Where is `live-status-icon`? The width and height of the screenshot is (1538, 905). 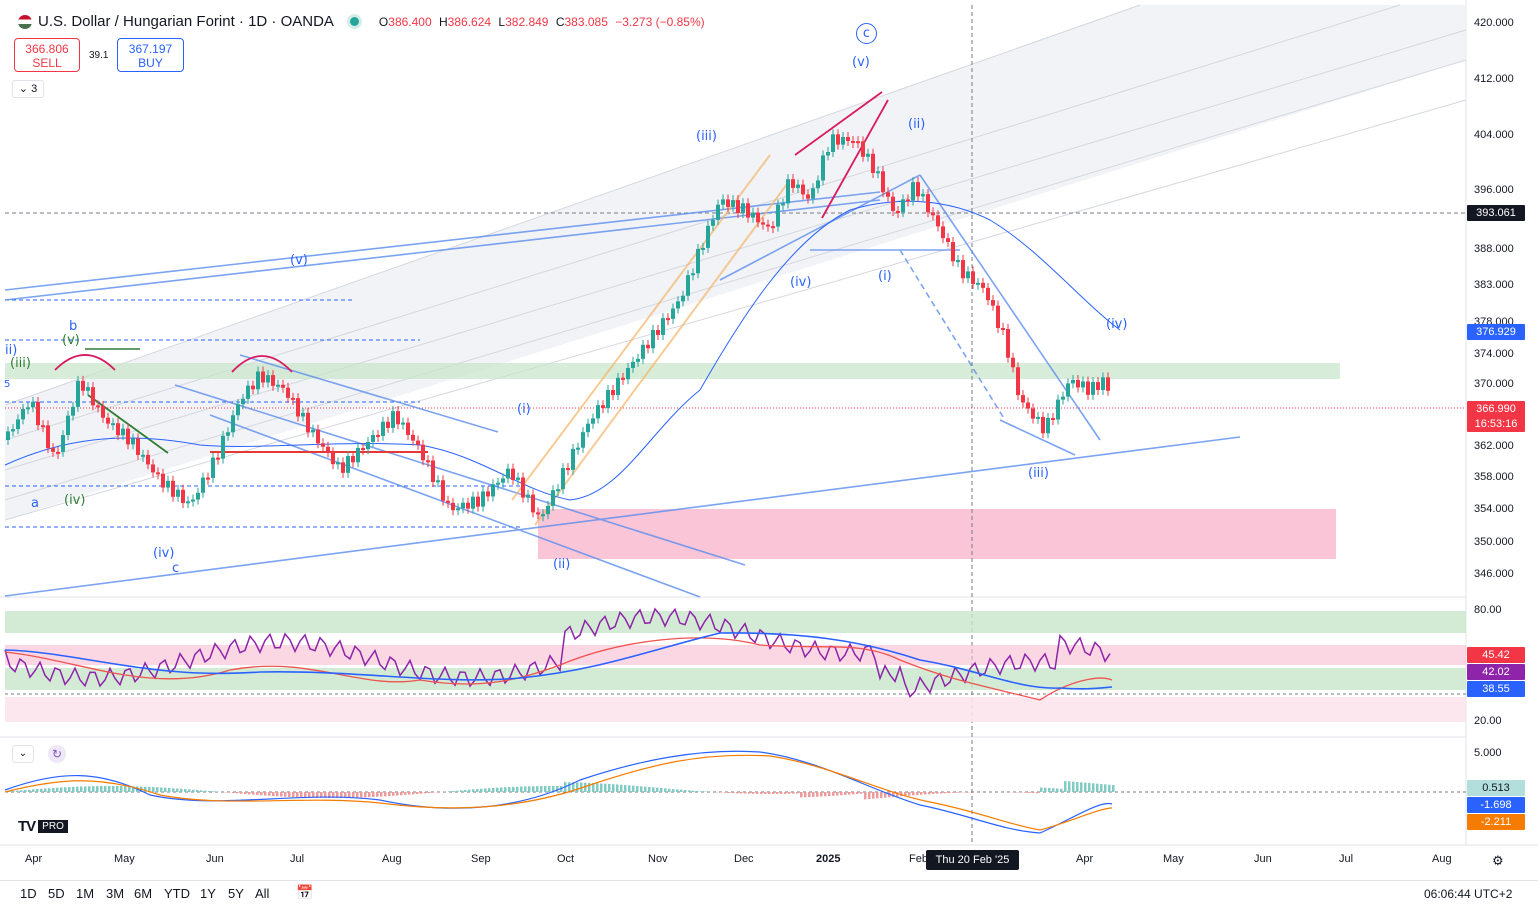 live-status-icon is located at coordinates (354, 21).